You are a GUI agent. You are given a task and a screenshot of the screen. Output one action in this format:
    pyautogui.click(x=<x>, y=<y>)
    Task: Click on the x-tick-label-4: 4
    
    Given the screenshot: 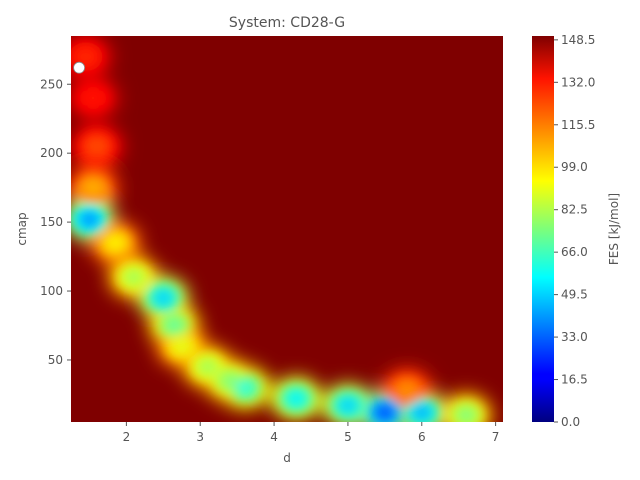 What is the action you would take?
    pyautogui.click(x=274, y=437)
    